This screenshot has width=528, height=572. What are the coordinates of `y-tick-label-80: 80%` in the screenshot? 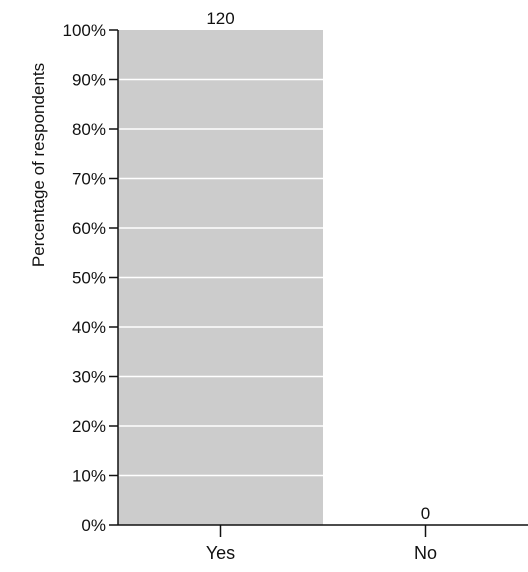 It's located at (89, 129).